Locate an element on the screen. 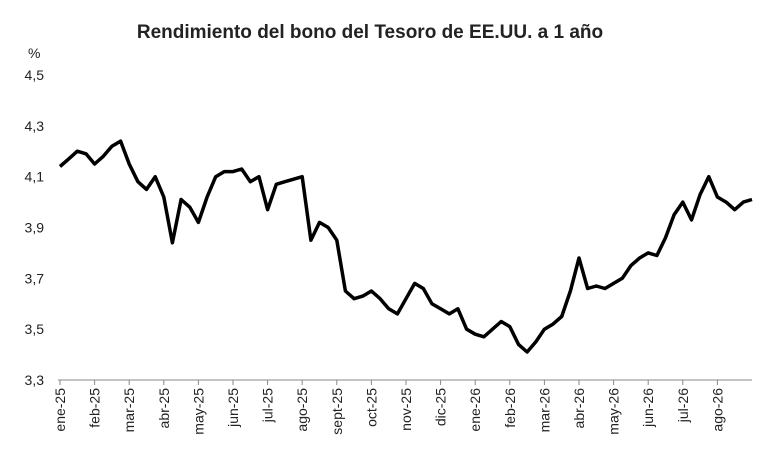  x-tick-label: oct-25 is located at coordinates (371, 407).